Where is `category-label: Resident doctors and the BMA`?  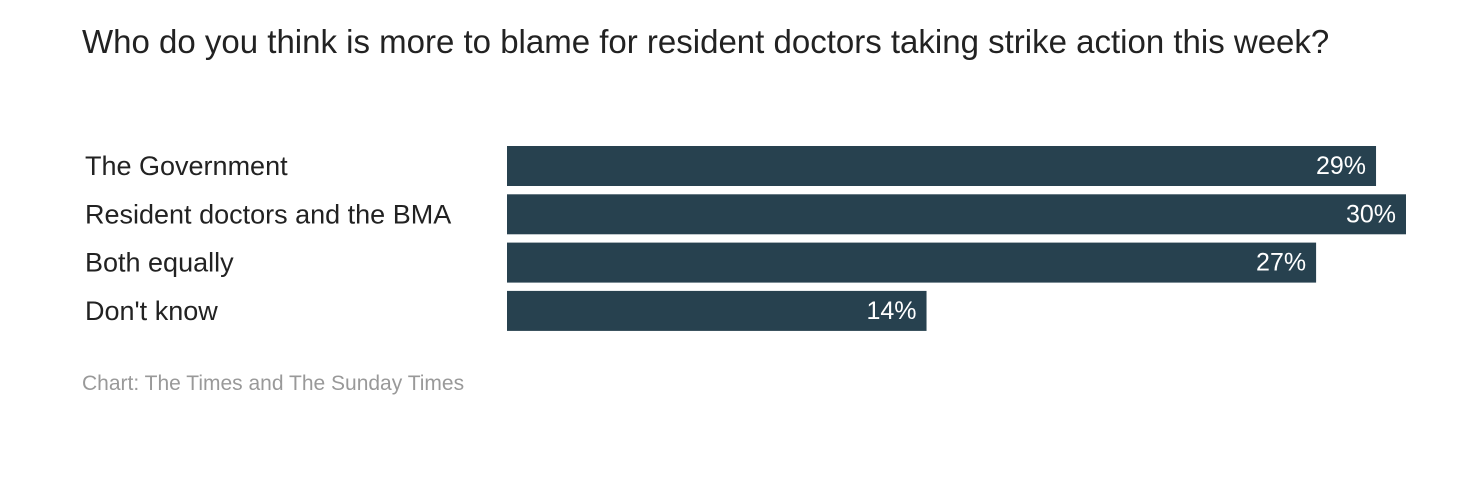 category-label: Resident doctors and the BMA is located at coordinates (268, 214).